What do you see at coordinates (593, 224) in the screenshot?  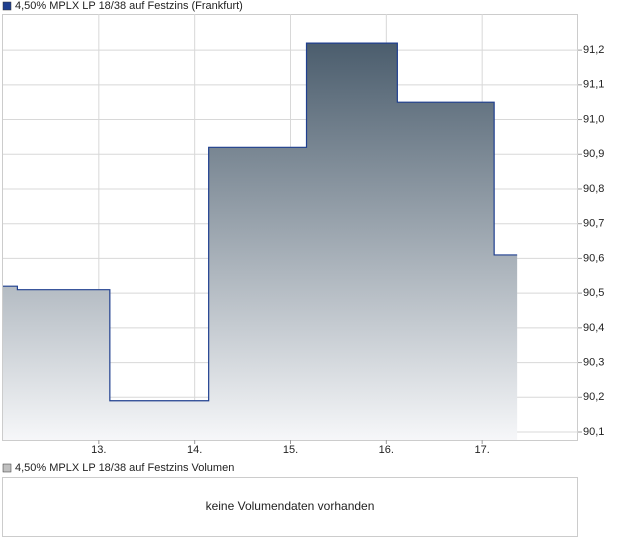 I see `y-tick-label: 90,7` at bounding box center [593, 224].